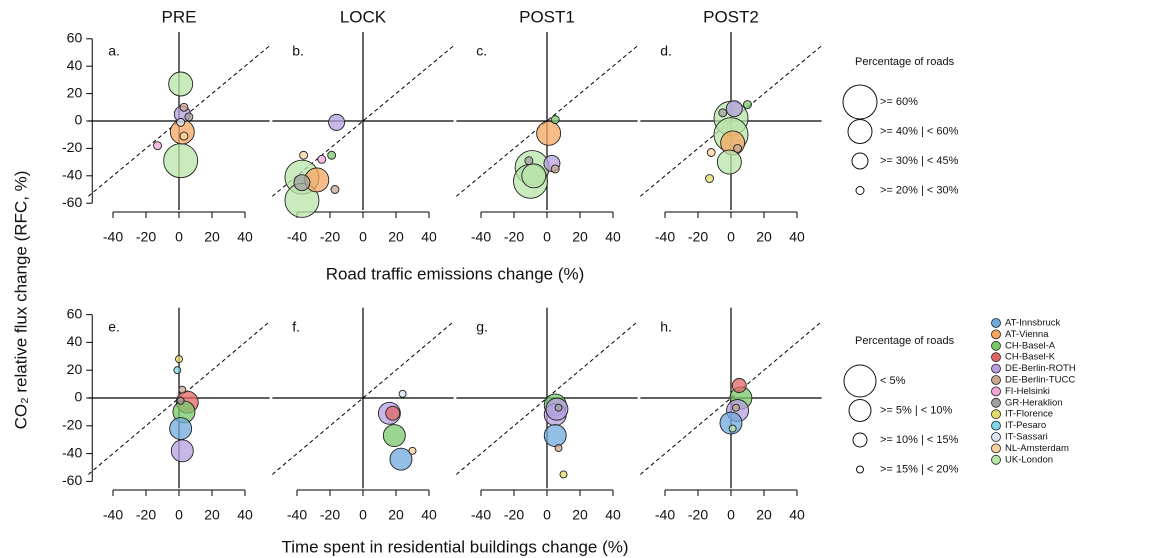 This screenshot has height=558, width=1150. I want to click on size-legend-label: >= 10% | < 15%, so click(919, 440).